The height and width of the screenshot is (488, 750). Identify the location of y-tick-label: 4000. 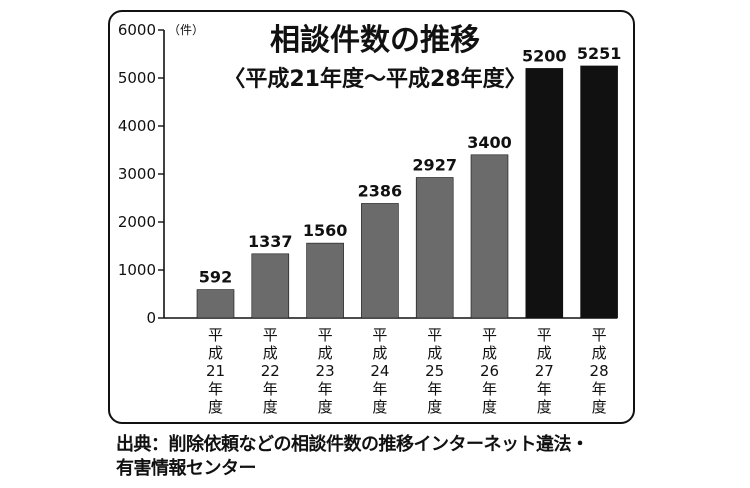
(137, 126).